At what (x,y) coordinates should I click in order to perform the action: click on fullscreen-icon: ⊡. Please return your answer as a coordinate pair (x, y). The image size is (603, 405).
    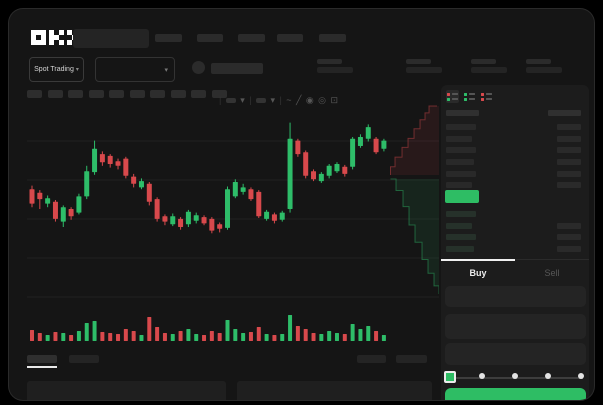
    Looking at the image, I should click on (334, 100).